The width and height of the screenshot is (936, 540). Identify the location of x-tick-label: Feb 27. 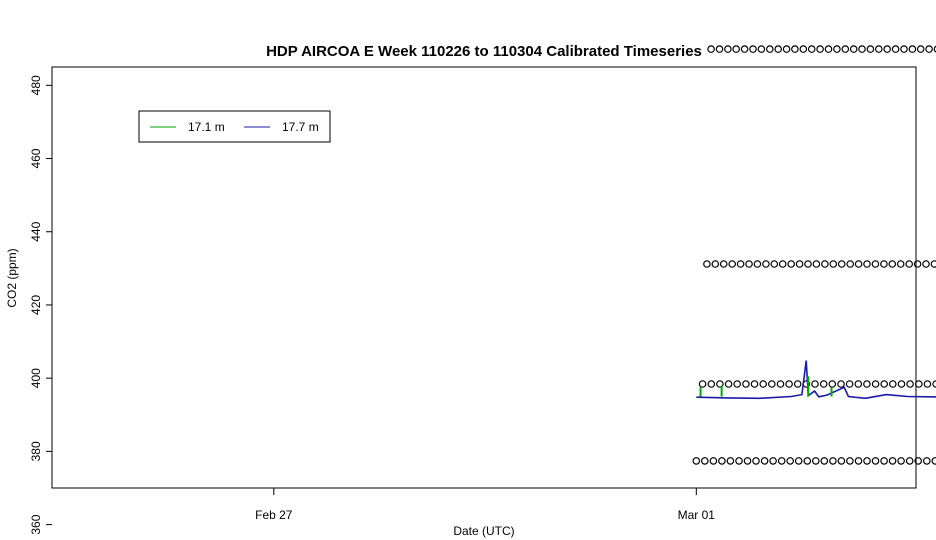
(274, 515).